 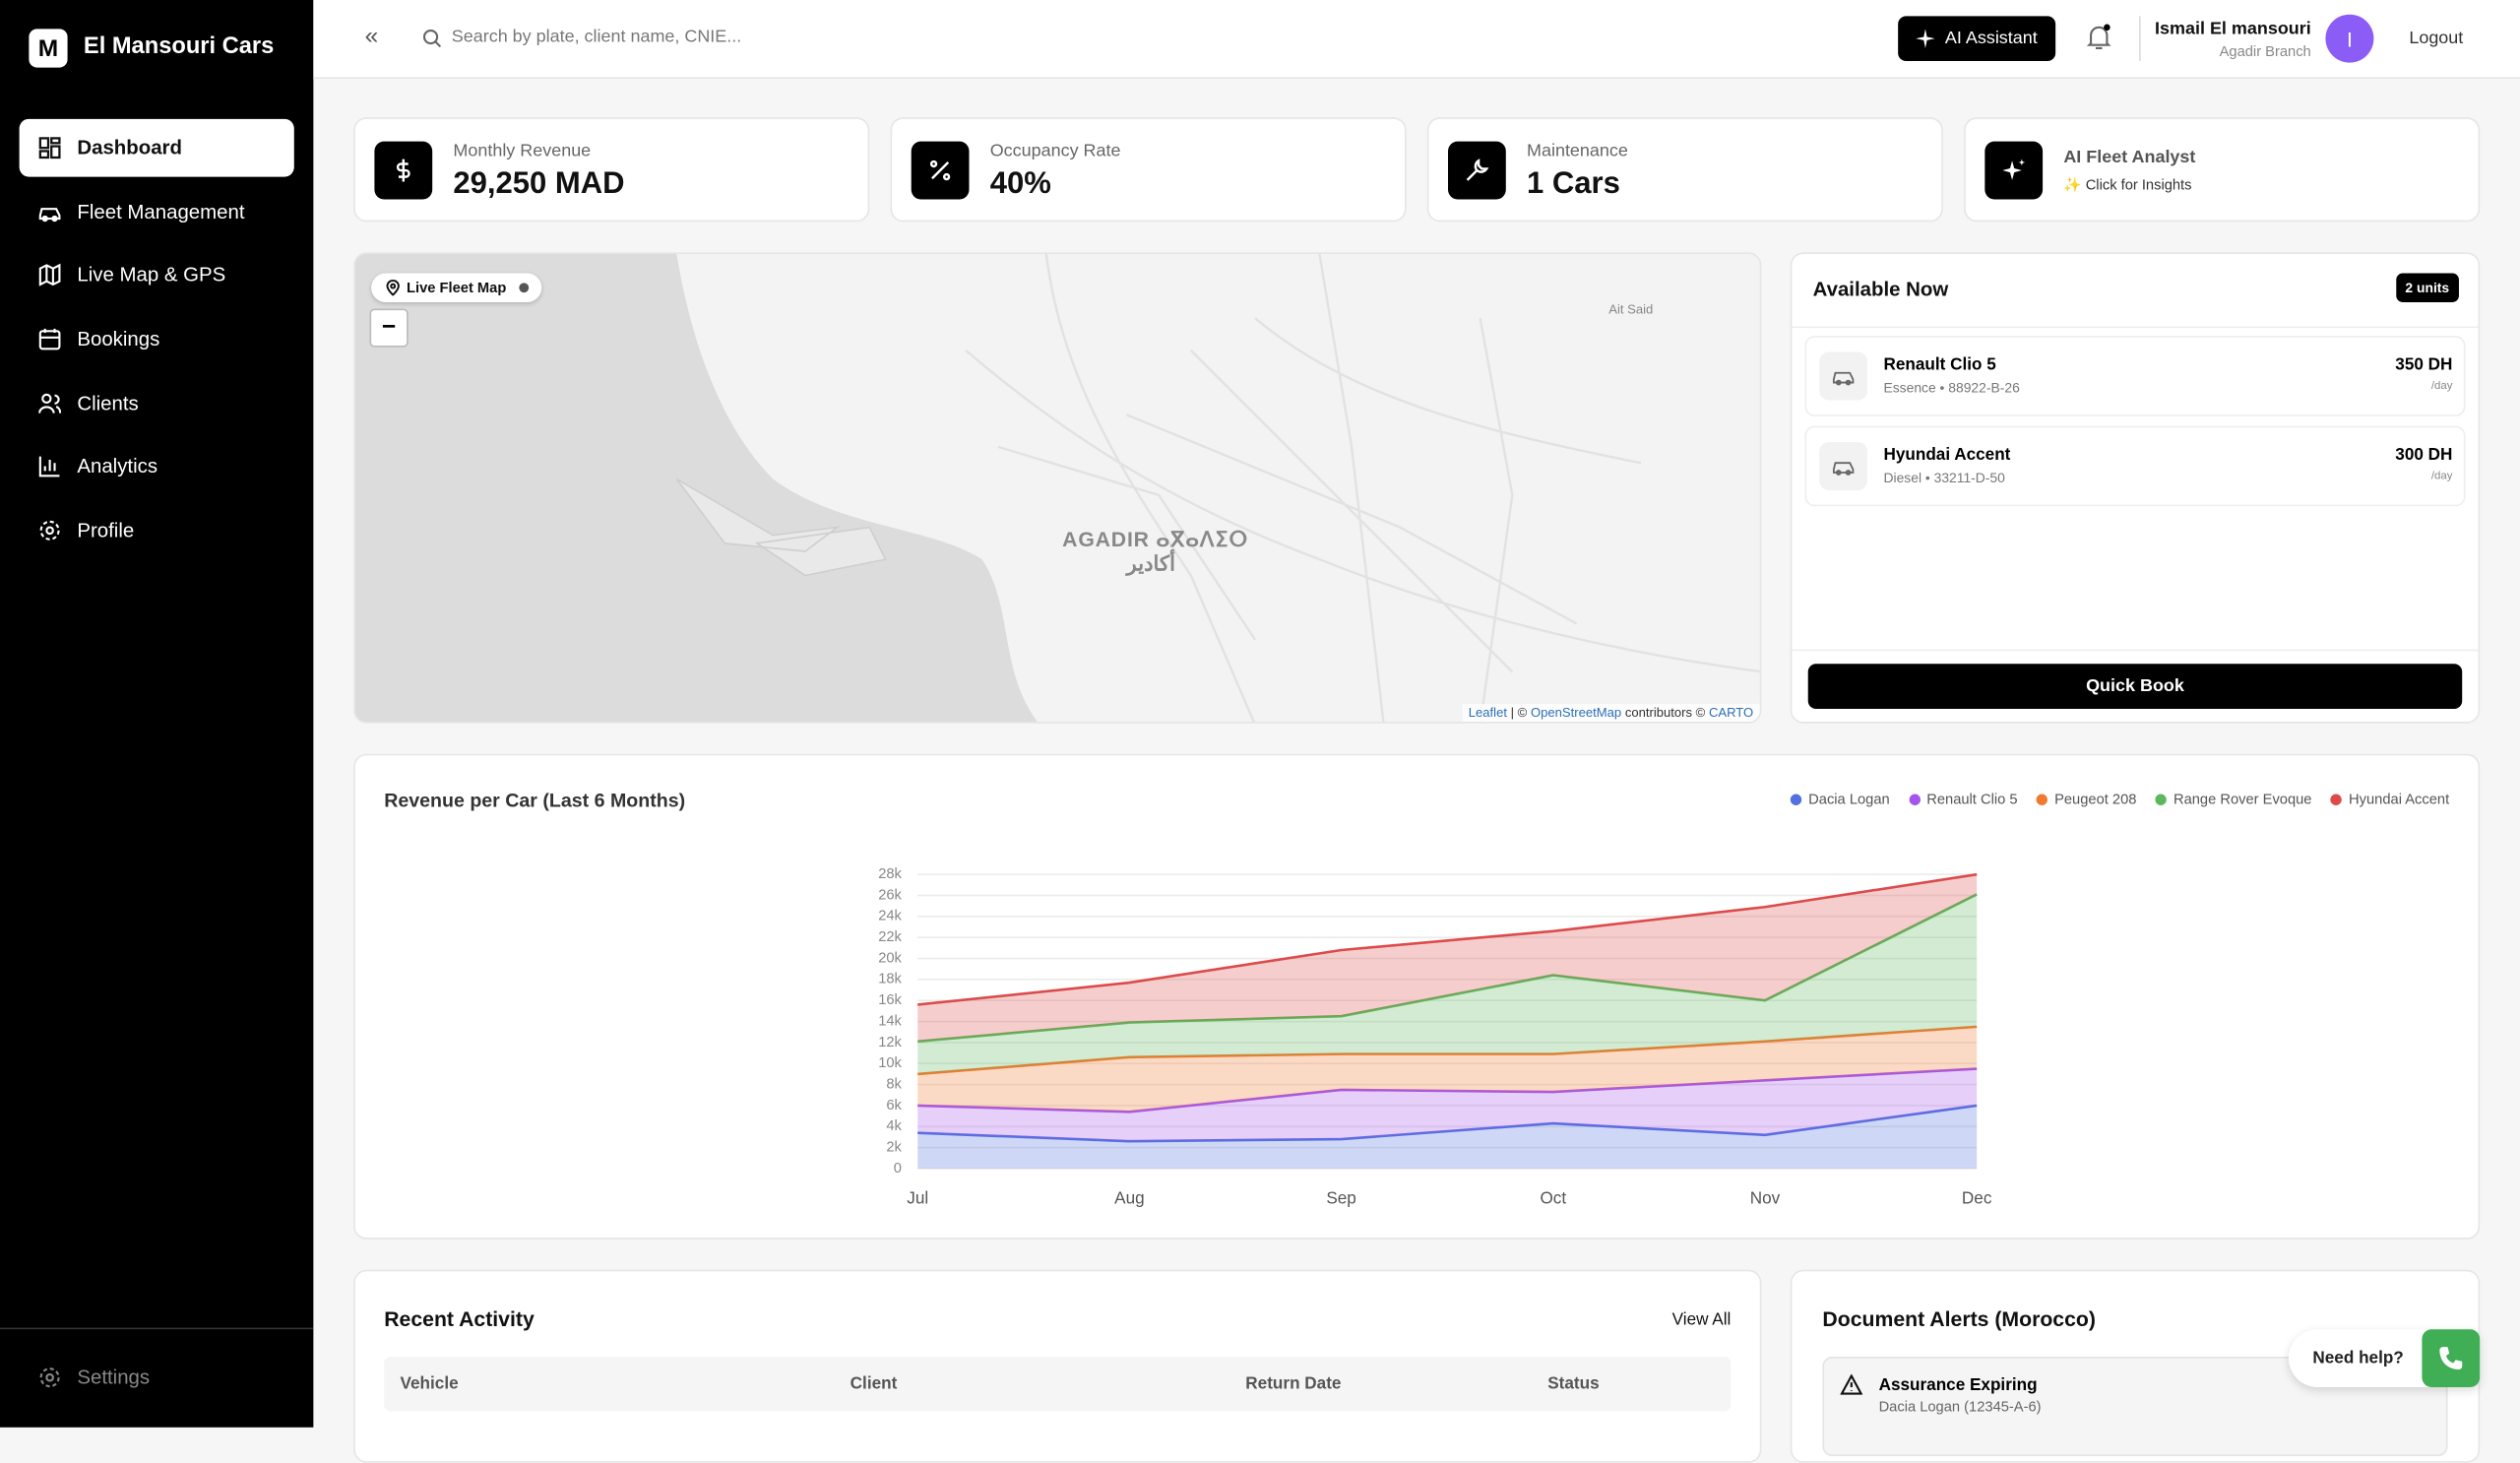 I want to click on nav-item: Clients, so click(x=157, y=403).